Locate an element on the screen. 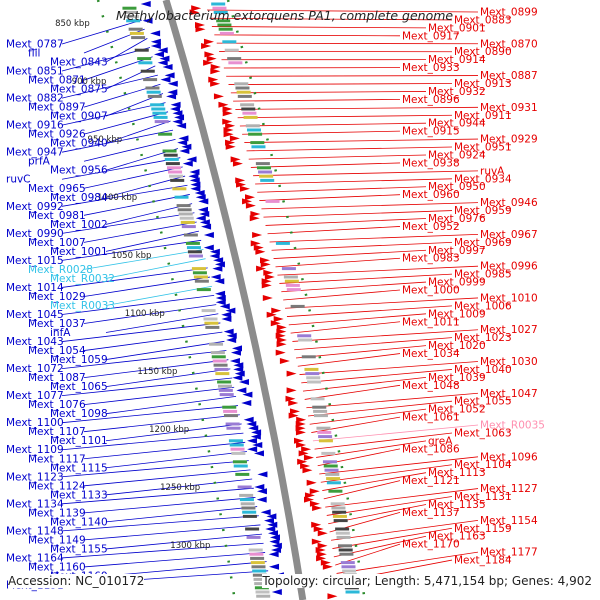  gene-label-right: Mext_1030 is located at coordinates (509, 362).